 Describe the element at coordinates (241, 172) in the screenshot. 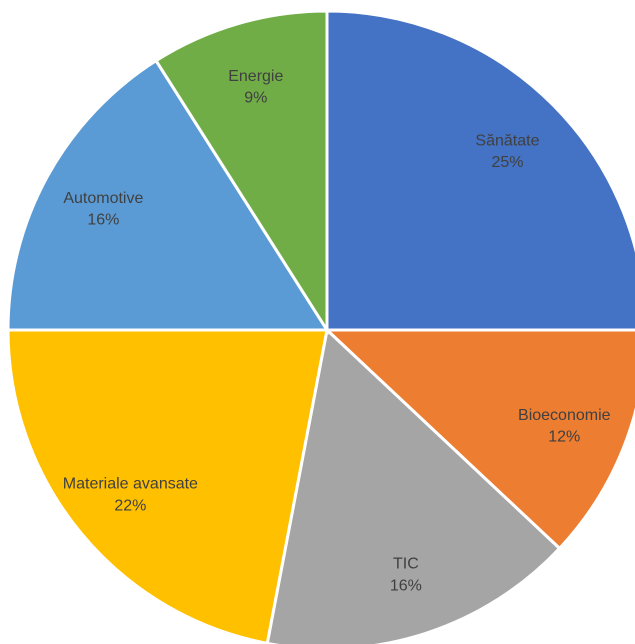

I see `pie-slice` at that location.